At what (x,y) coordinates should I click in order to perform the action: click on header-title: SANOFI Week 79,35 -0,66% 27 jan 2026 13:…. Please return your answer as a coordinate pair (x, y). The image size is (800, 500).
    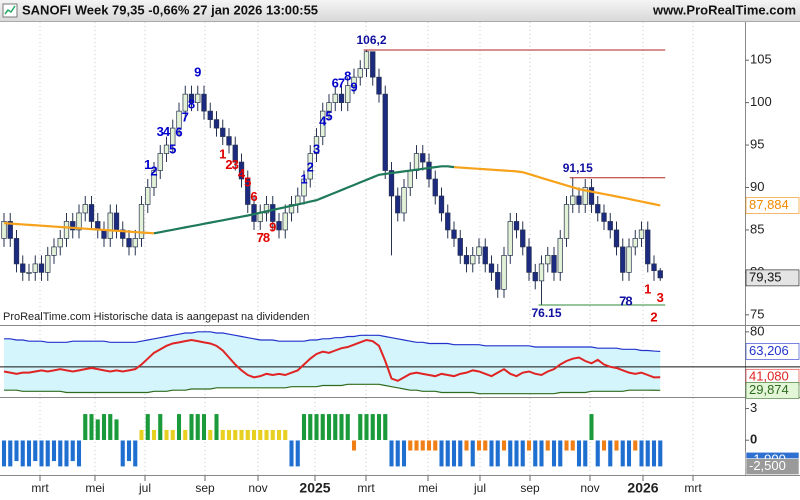
    Looking at the image, I should click on (170, 9).